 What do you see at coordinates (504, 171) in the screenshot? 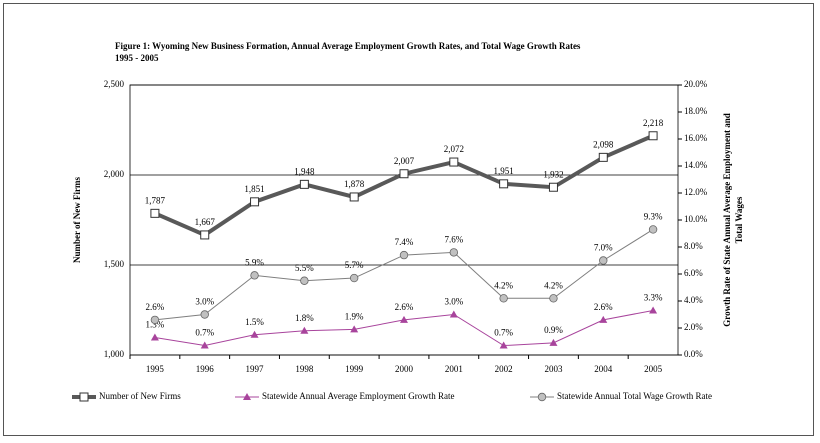
I see `data-label: 1,951` at bounding box center [504, 171].